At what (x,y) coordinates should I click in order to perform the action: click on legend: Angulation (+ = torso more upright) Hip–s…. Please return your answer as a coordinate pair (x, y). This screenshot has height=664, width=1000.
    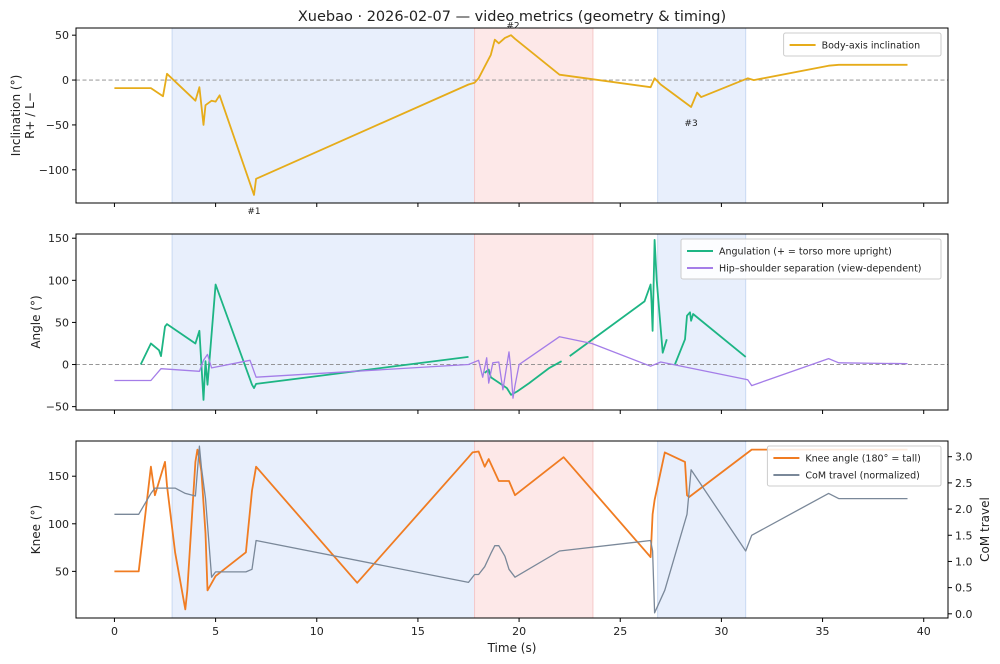
    Looking at the image, I should click on (811, 259).